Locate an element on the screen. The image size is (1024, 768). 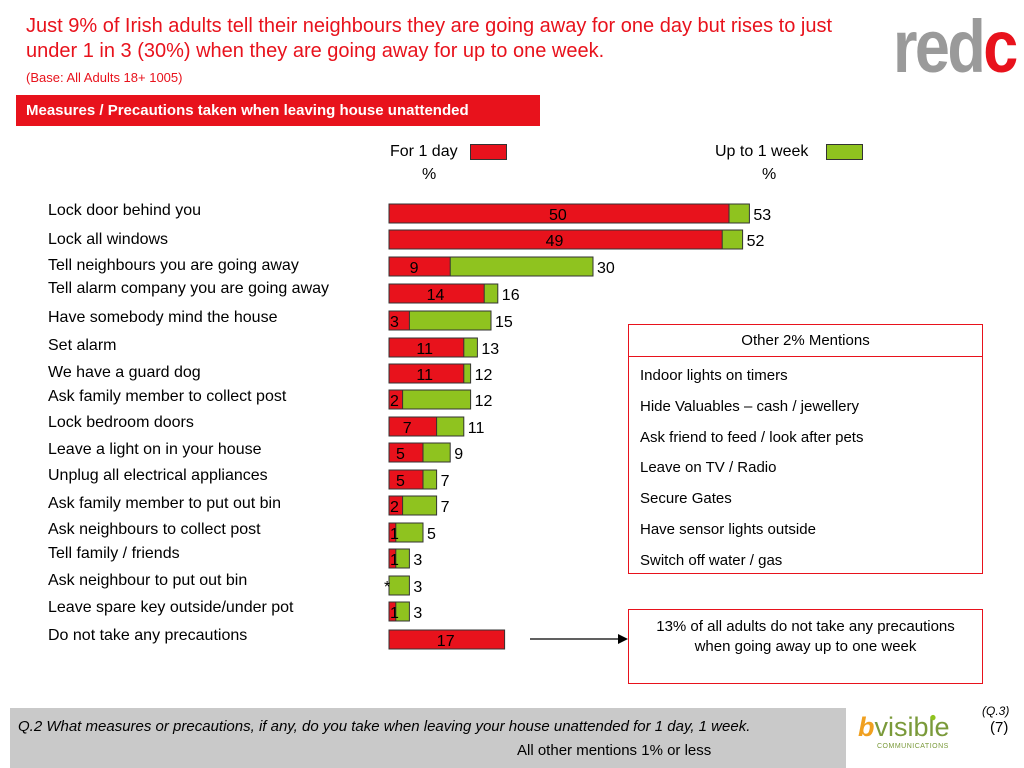
category-label: We have a guard dog is located at coordinates (124, 372).